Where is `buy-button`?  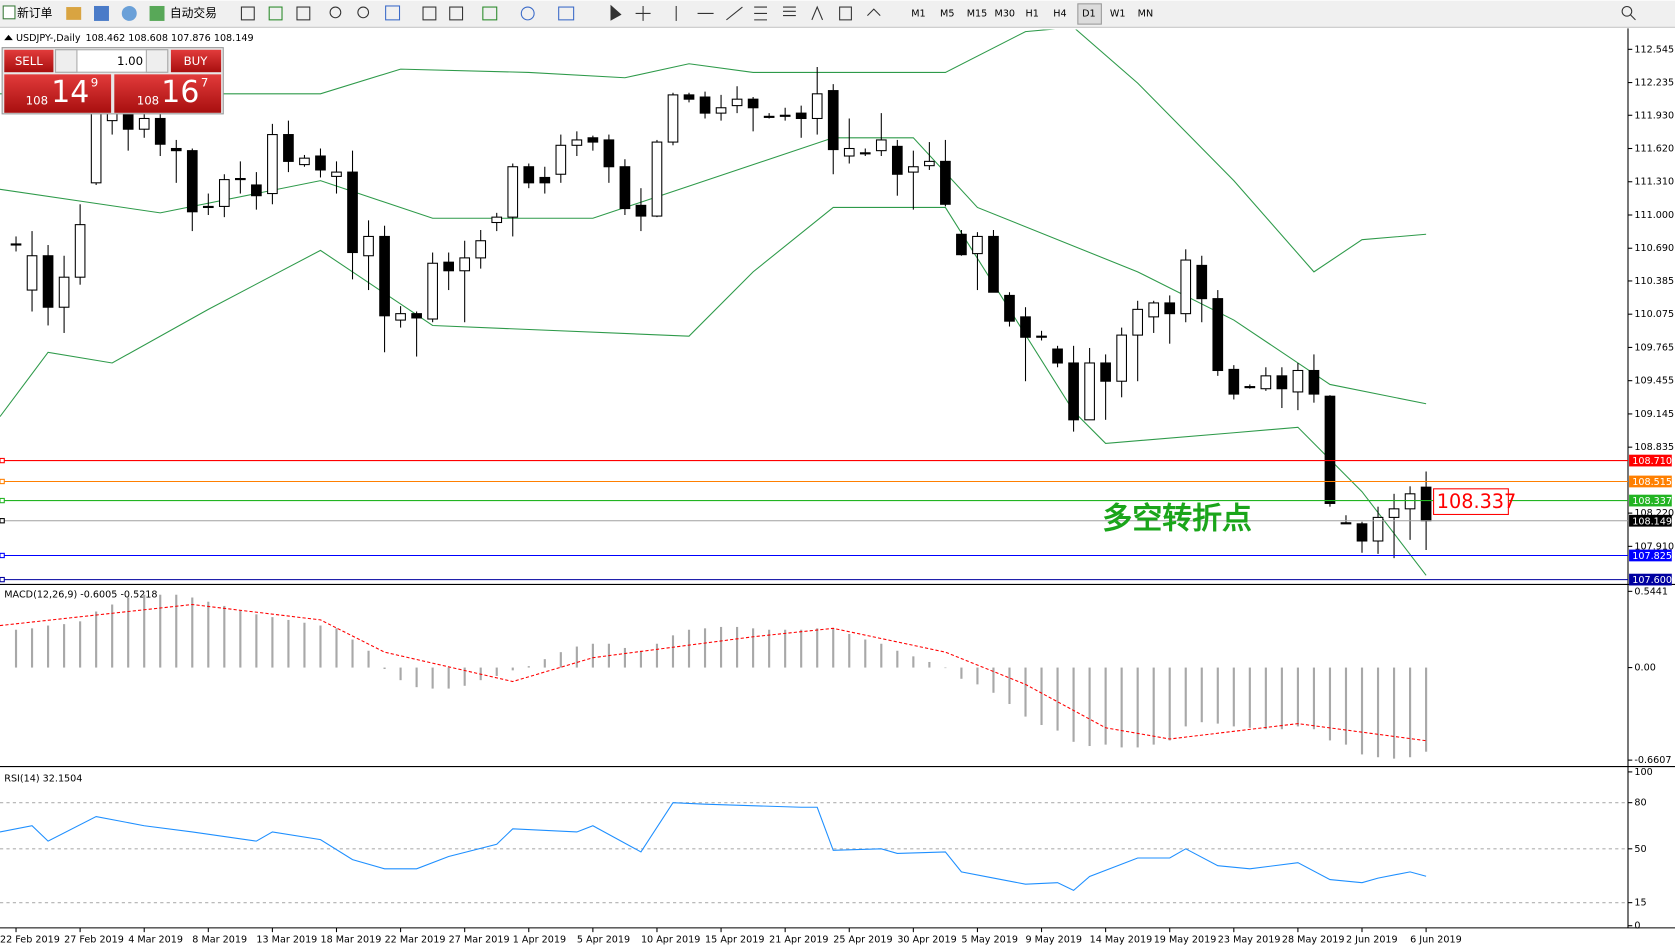 buy-button is located at coordinates (196, 61).